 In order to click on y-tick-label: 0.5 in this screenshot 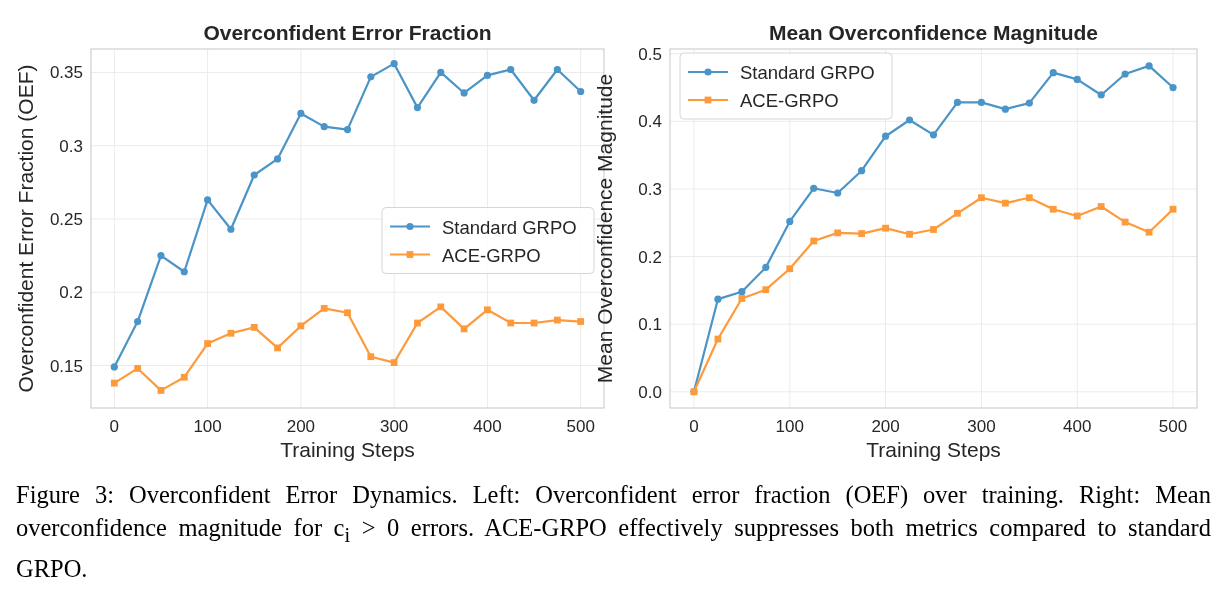, I will do `click(650, 54)`.